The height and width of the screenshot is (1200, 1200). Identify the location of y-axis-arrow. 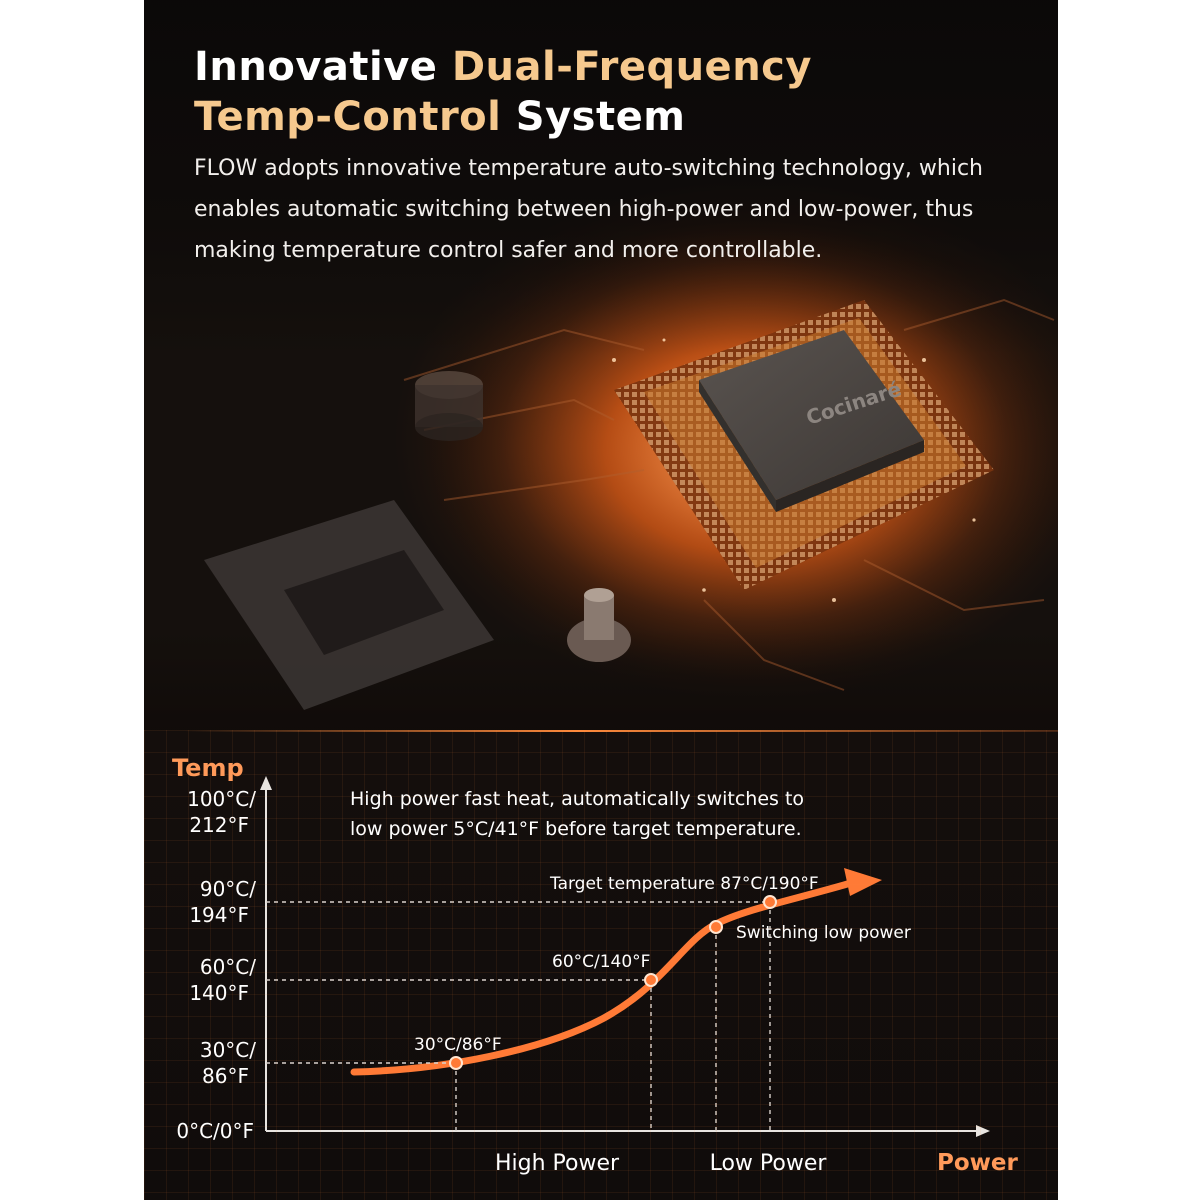
(266, 783).